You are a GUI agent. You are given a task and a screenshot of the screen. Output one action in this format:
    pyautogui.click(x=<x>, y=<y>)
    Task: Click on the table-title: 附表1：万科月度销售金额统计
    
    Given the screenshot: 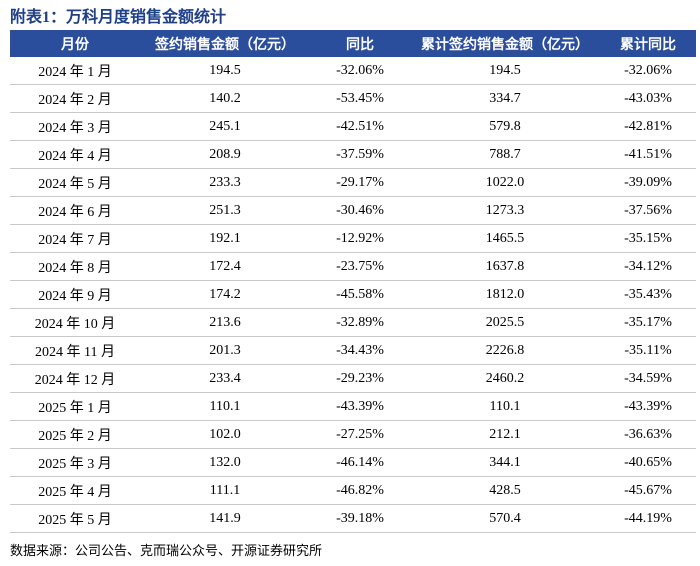 What is the action you would take?
    pyautogui.click(x=118, y=17)
    